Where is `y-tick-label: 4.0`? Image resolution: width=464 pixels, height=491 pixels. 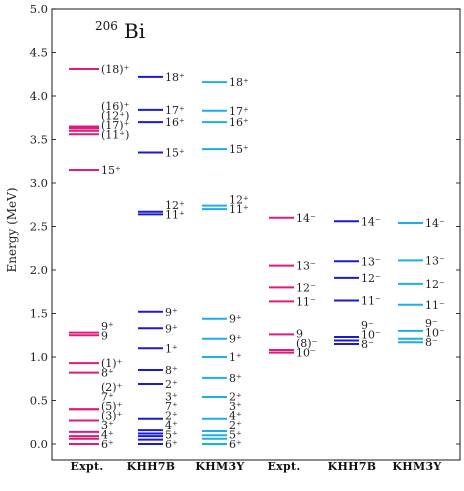 y-tick-label: 4.0 is located at coordinates (39, 96).